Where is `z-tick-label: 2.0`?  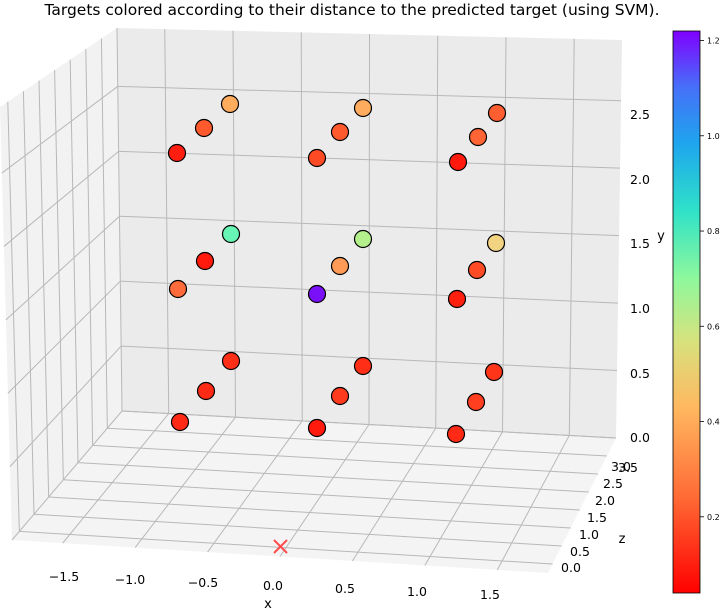 z-tick-label: 2.0 is located at coordinates (605, 500).